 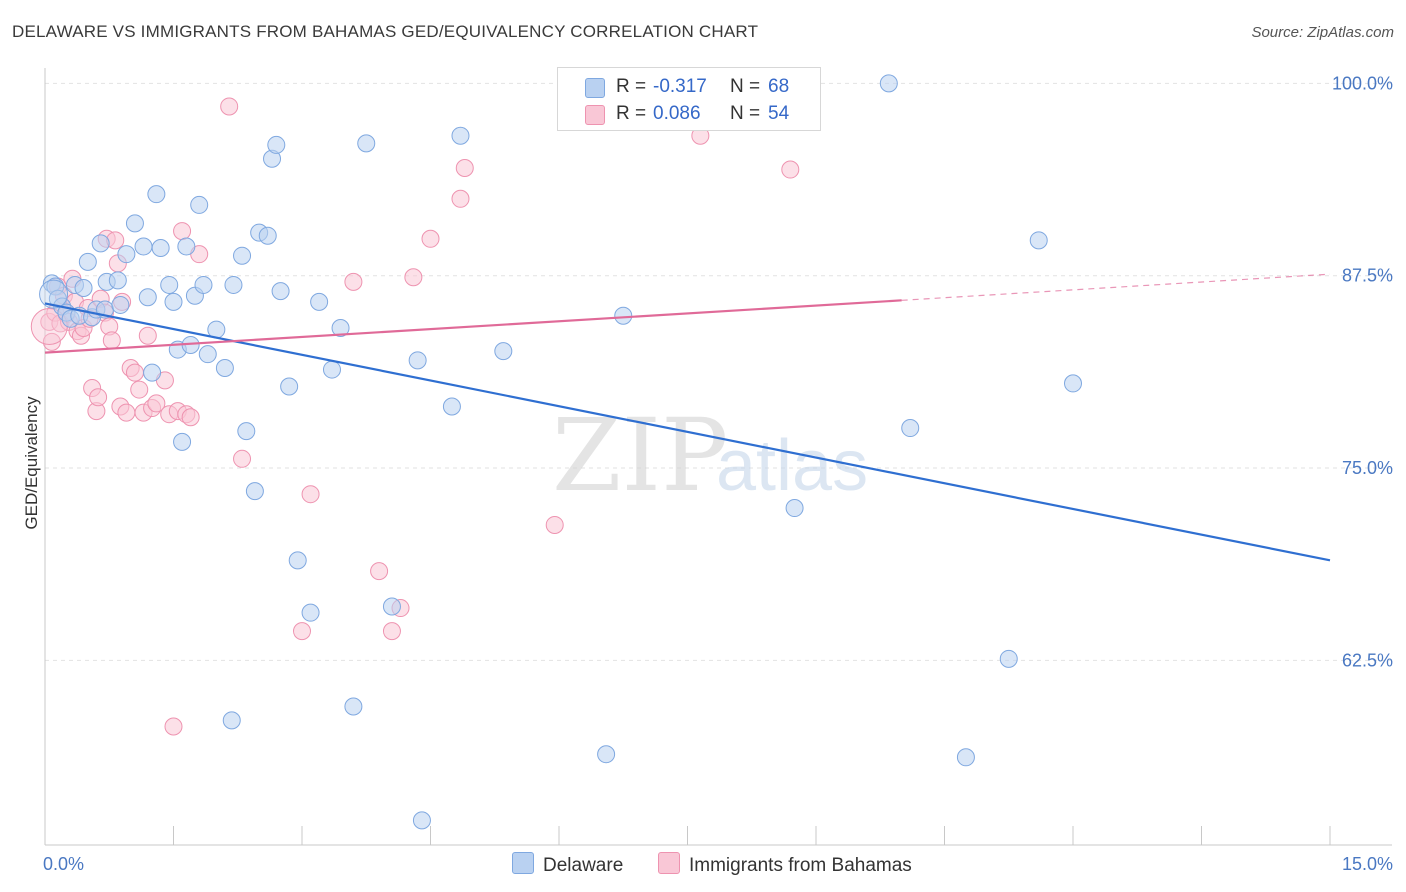 I want to click on watermark-atlas: atlas, so click(x=792, y=466).